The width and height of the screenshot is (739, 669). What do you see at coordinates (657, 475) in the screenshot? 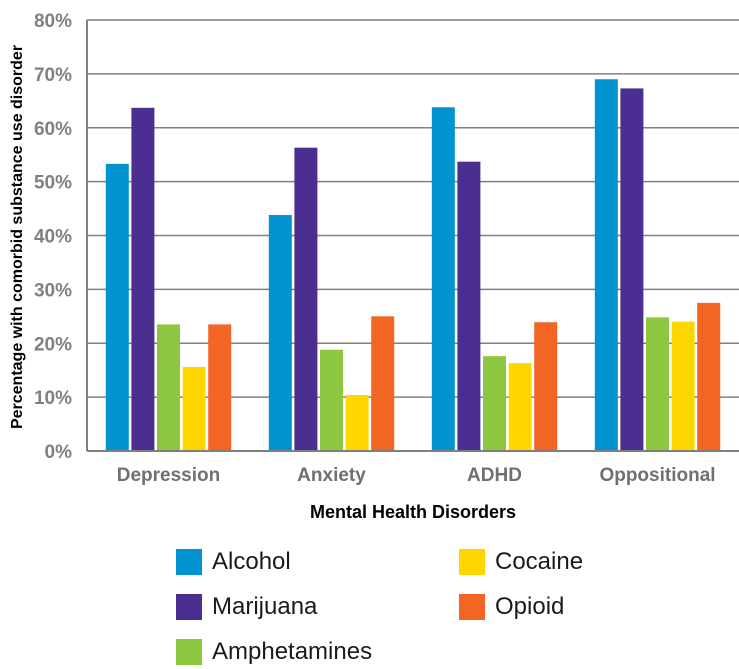
I see `x-tick-label: Oppositional` at bounding box center [657, 475].